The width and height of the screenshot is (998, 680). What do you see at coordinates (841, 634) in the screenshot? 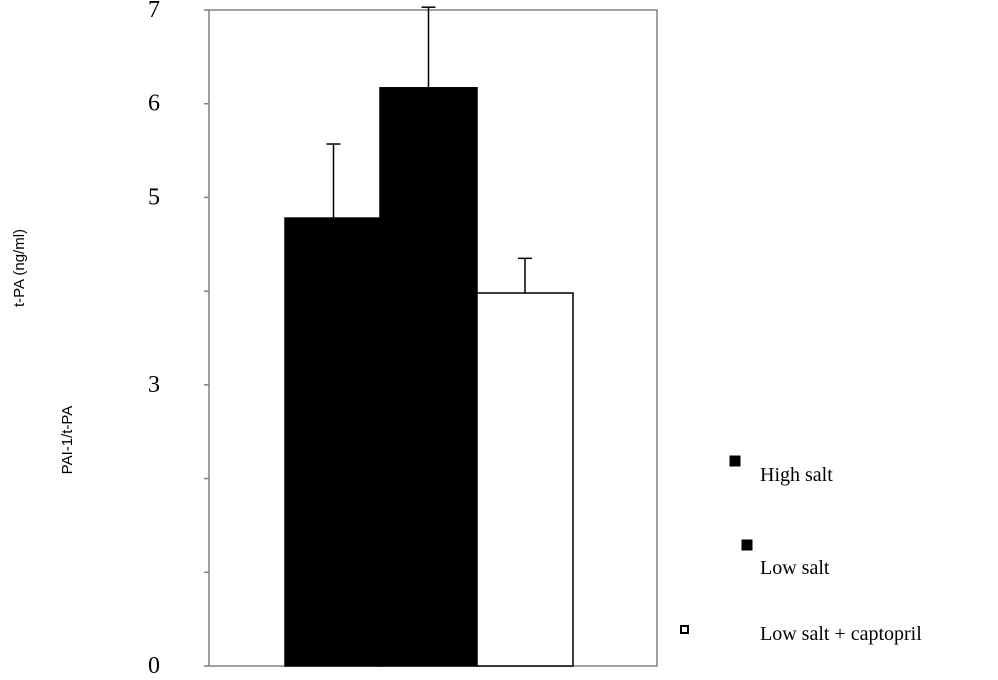
I see `legend-label-low-salt-captopril: Low salt + captopril` at bounding box center [841, 634].